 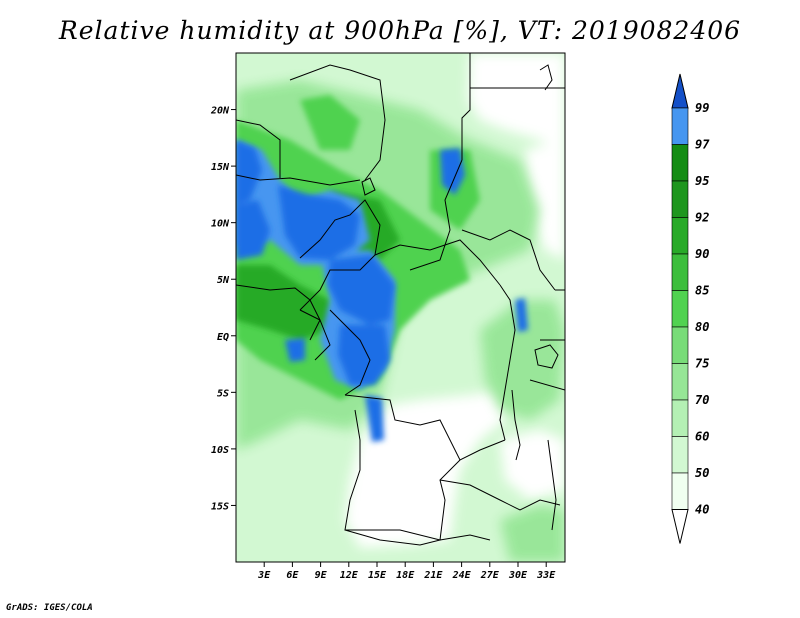 I want to click on lat-tick-label: 5S, so click(x=223, y=393).